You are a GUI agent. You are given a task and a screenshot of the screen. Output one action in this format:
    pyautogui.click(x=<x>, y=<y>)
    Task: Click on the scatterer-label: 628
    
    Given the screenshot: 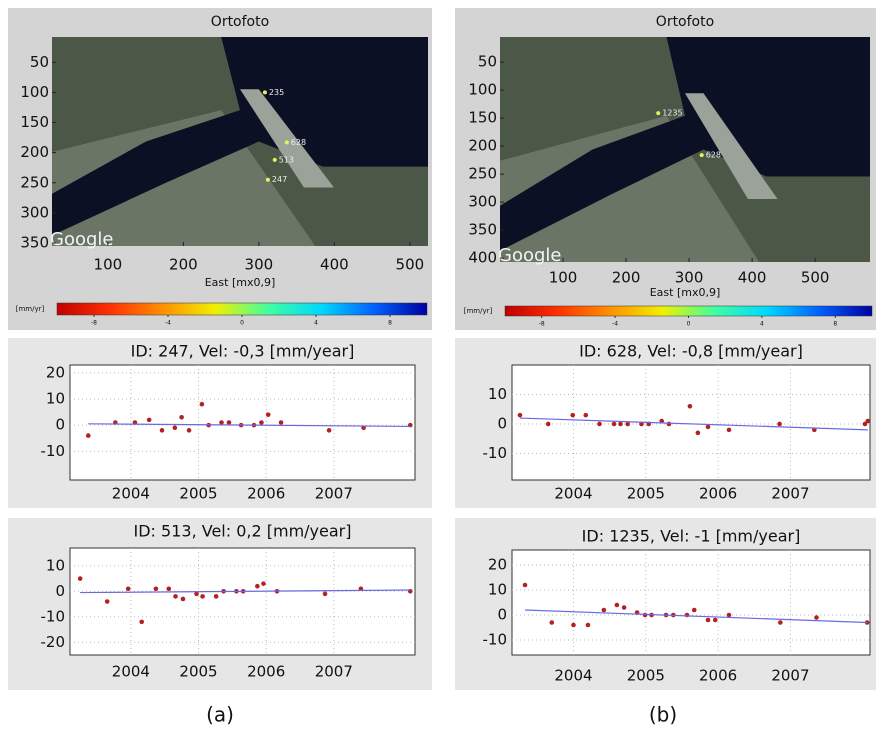 What is the action you would take?
    pyautogui.click(x=713, y=155)
    